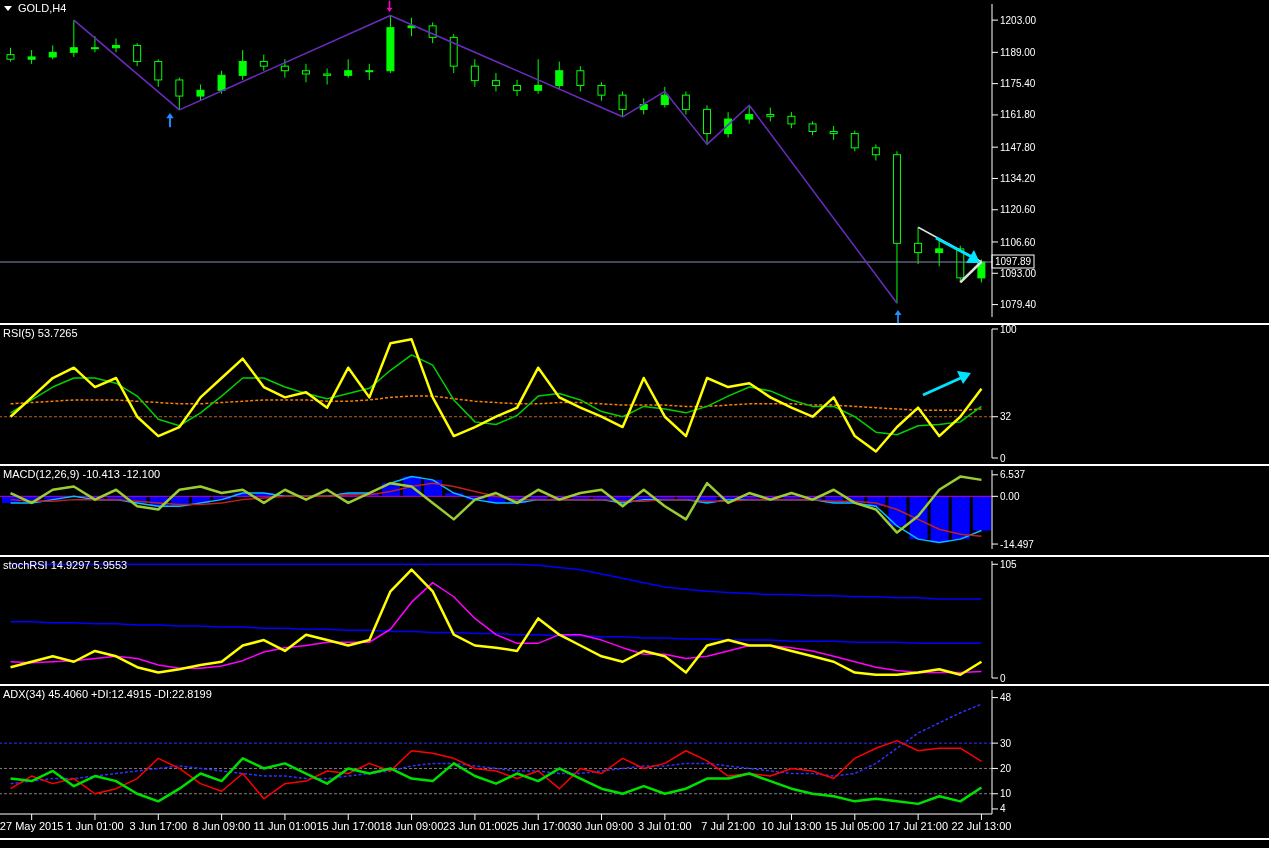 This screenshot has height=848, width=1269. What do you see at coordinates (1010, 496) in the screenshot?
I see `y-tick-label: 0.00` at bounding box center [1010, 496].